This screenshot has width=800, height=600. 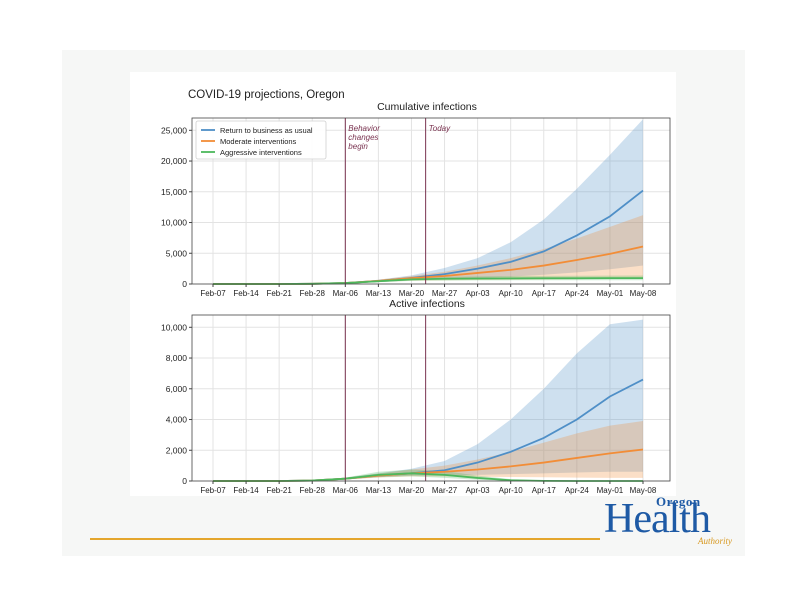 I want to click on oregon-health-authority-logo: Health Oregon Authority, so click(x=671, y=523).